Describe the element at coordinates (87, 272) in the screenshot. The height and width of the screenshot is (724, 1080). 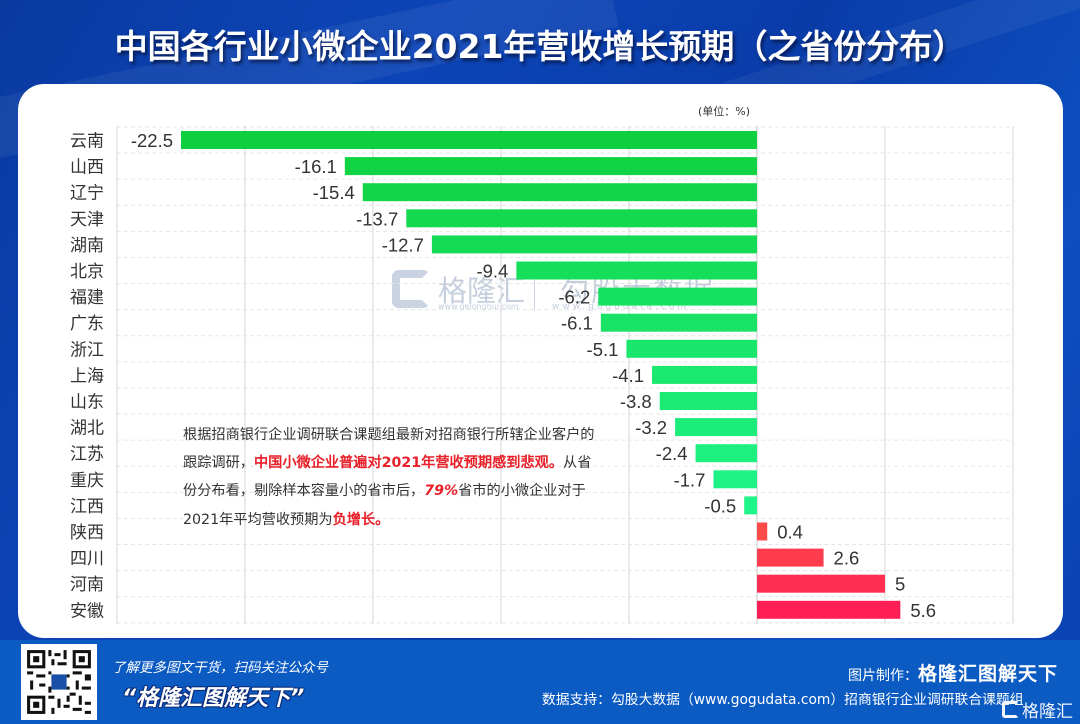
I see `category-label: 北京` at that location.